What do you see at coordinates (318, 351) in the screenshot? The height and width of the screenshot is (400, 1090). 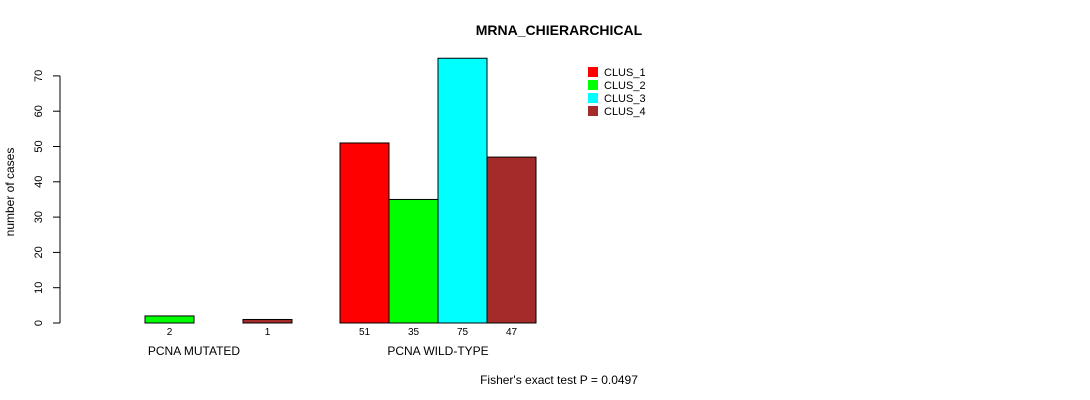 I see `x-axis-labels: PCNA MUTATED PCNA WILD-TYPE` at bounding box center [318, 351].